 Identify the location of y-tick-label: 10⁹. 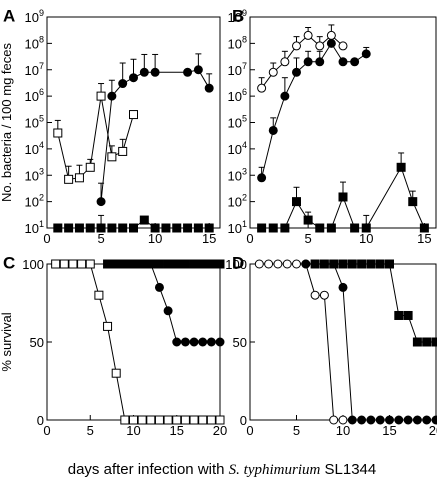
(237, 16).